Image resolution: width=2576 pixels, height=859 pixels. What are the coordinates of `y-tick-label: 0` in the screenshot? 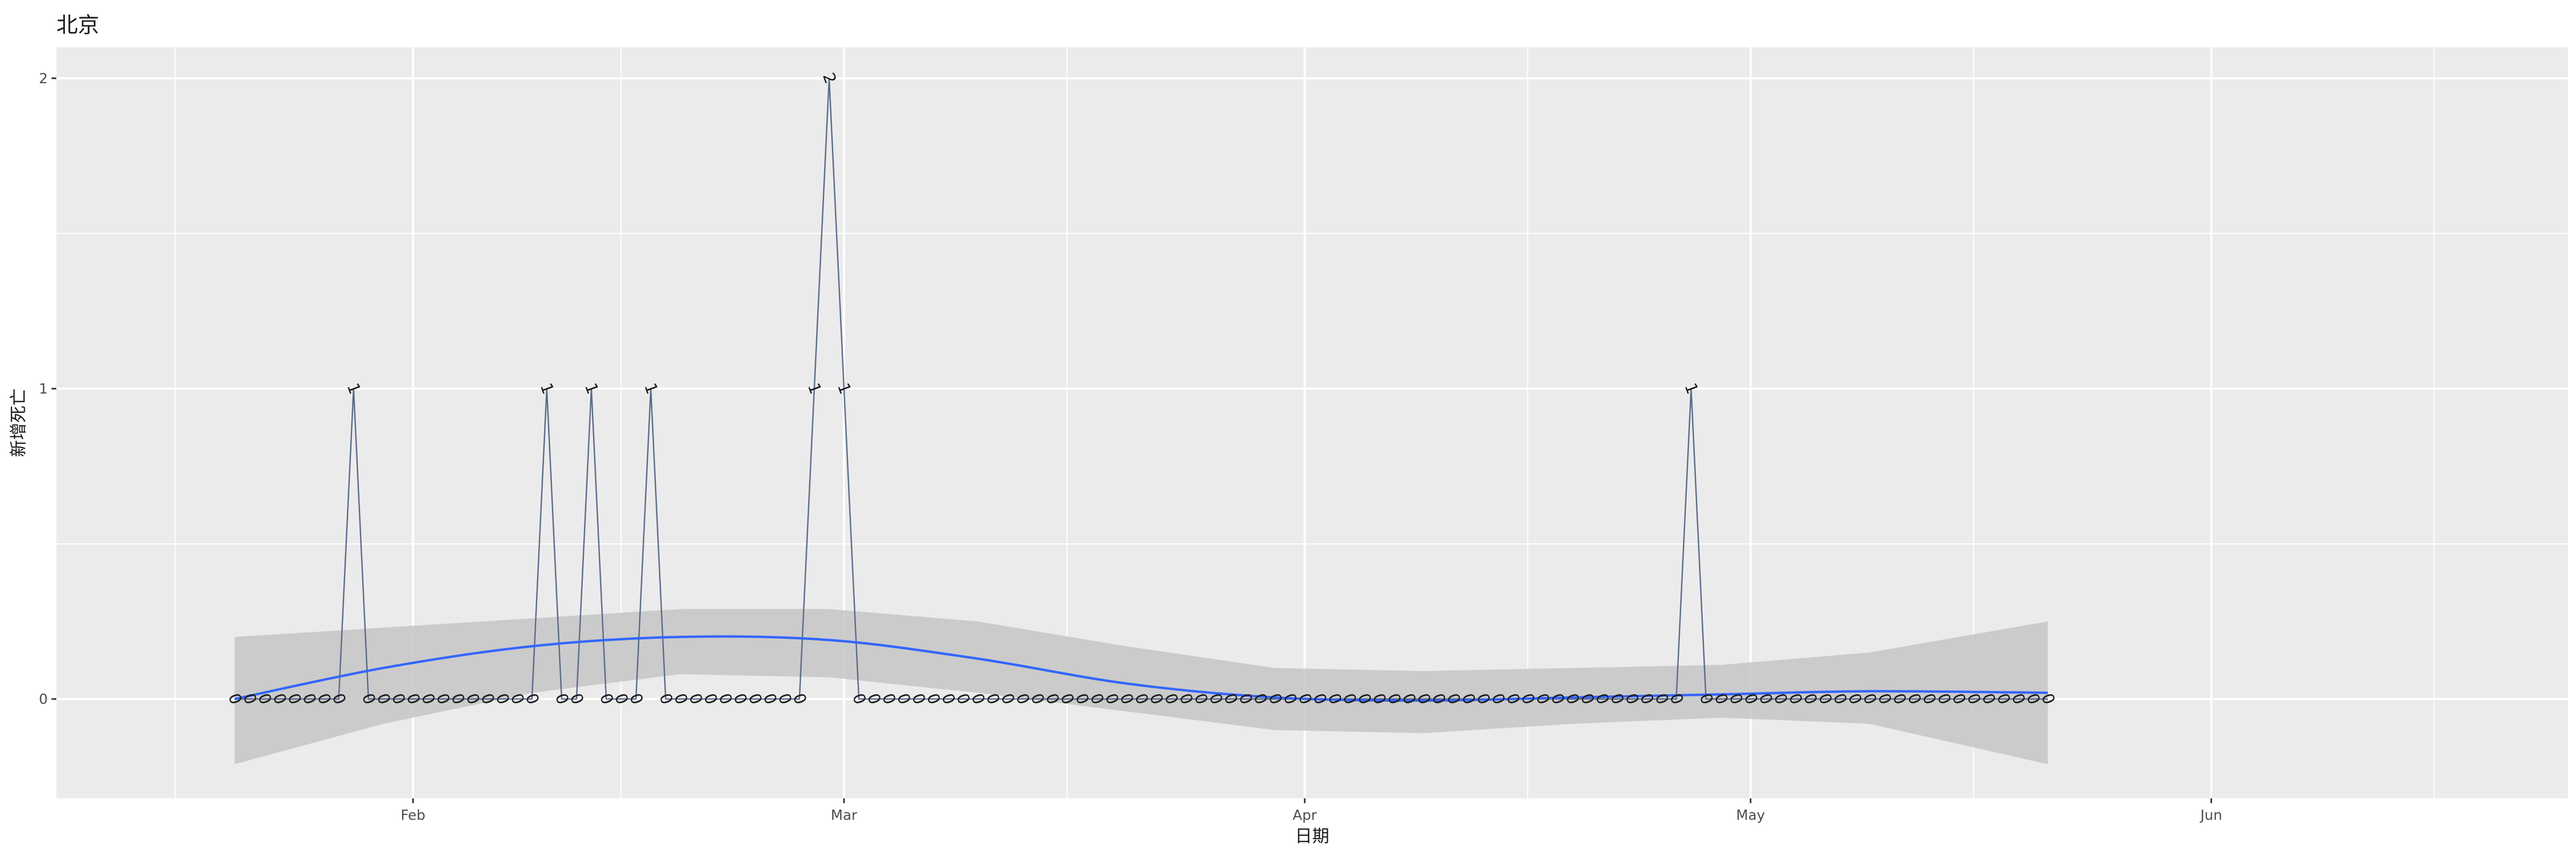 It's located at (43, 699).